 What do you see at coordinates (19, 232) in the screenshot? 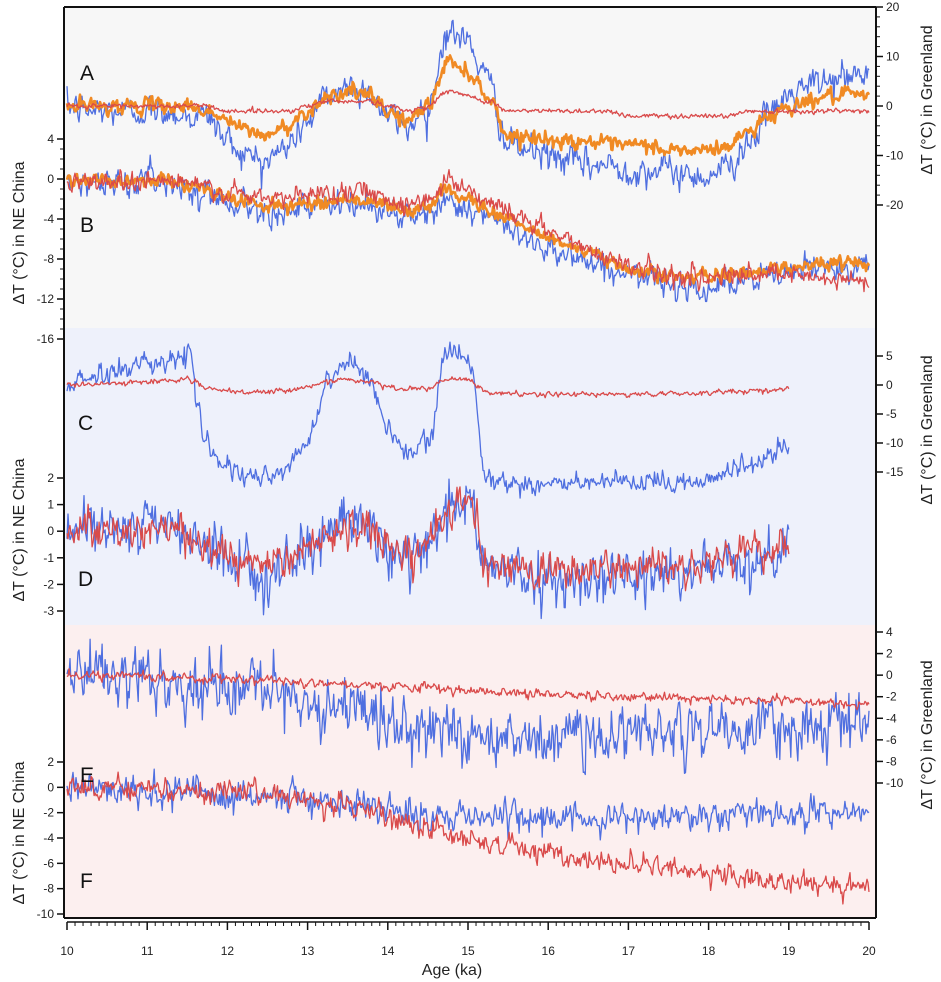
I see `left-axis-title-ab: ΔT (°C) in NE China` at bounding box center [19, 232].